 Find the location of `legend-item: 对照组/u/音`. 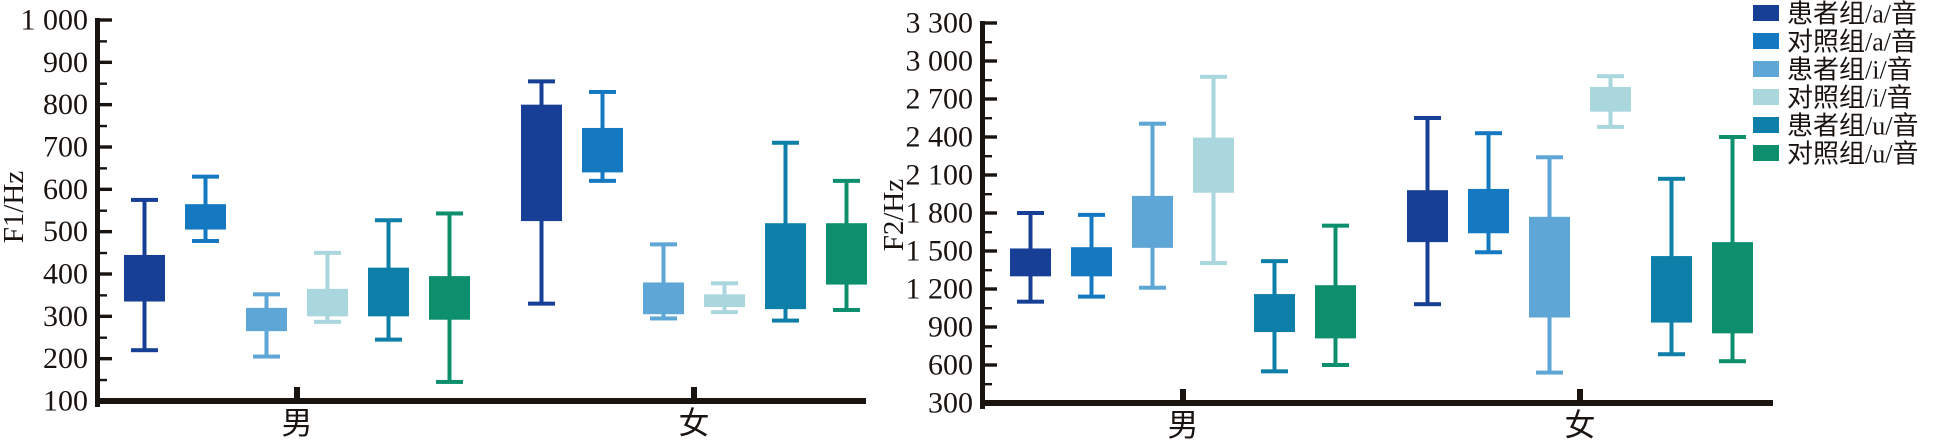

legend-item: 对照组/u/音 is located at coordinates (1835, 154).